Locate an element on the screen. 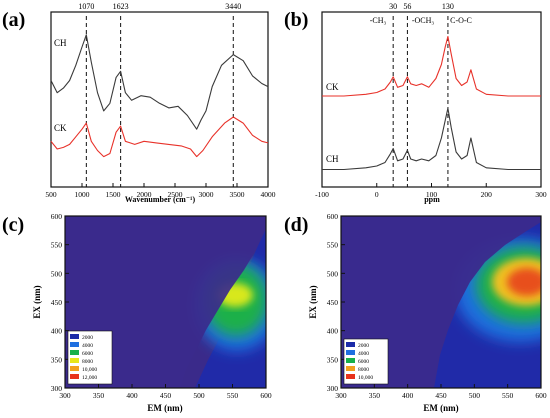  x-tick-label: 100 is located at coordinates (432, 194).